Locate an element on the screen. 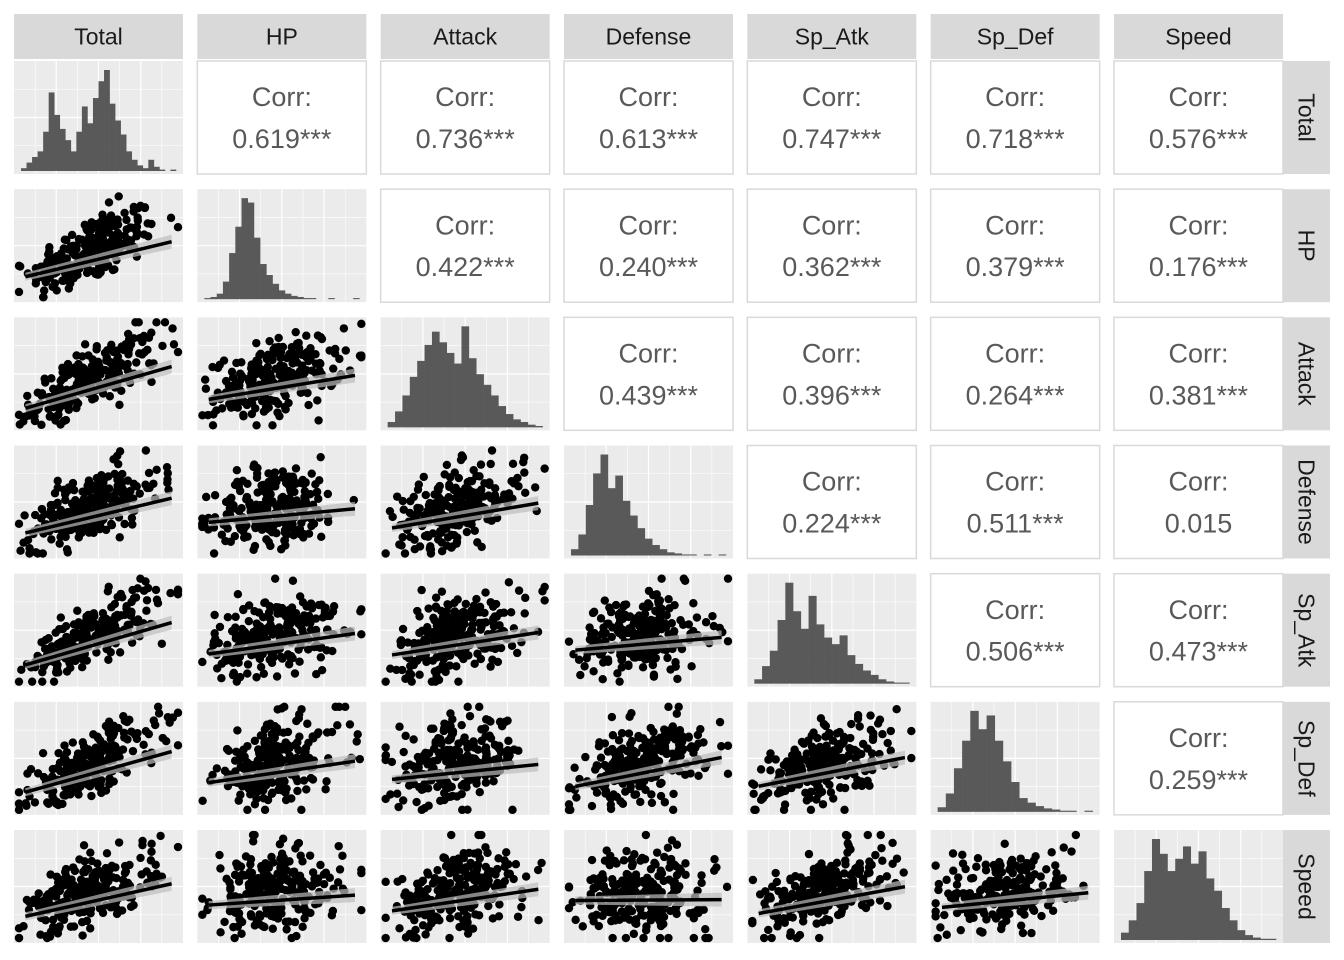  column-strip-hp is located at coordinates (282, 36).